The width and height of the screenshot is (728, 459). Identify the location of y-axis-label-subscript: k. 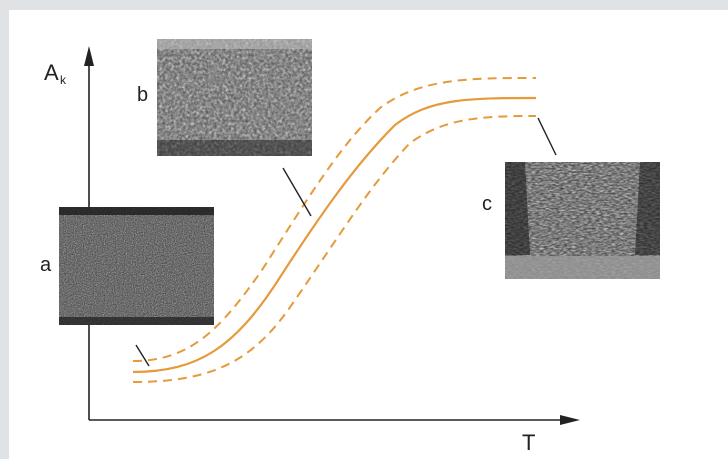
(63, 80).